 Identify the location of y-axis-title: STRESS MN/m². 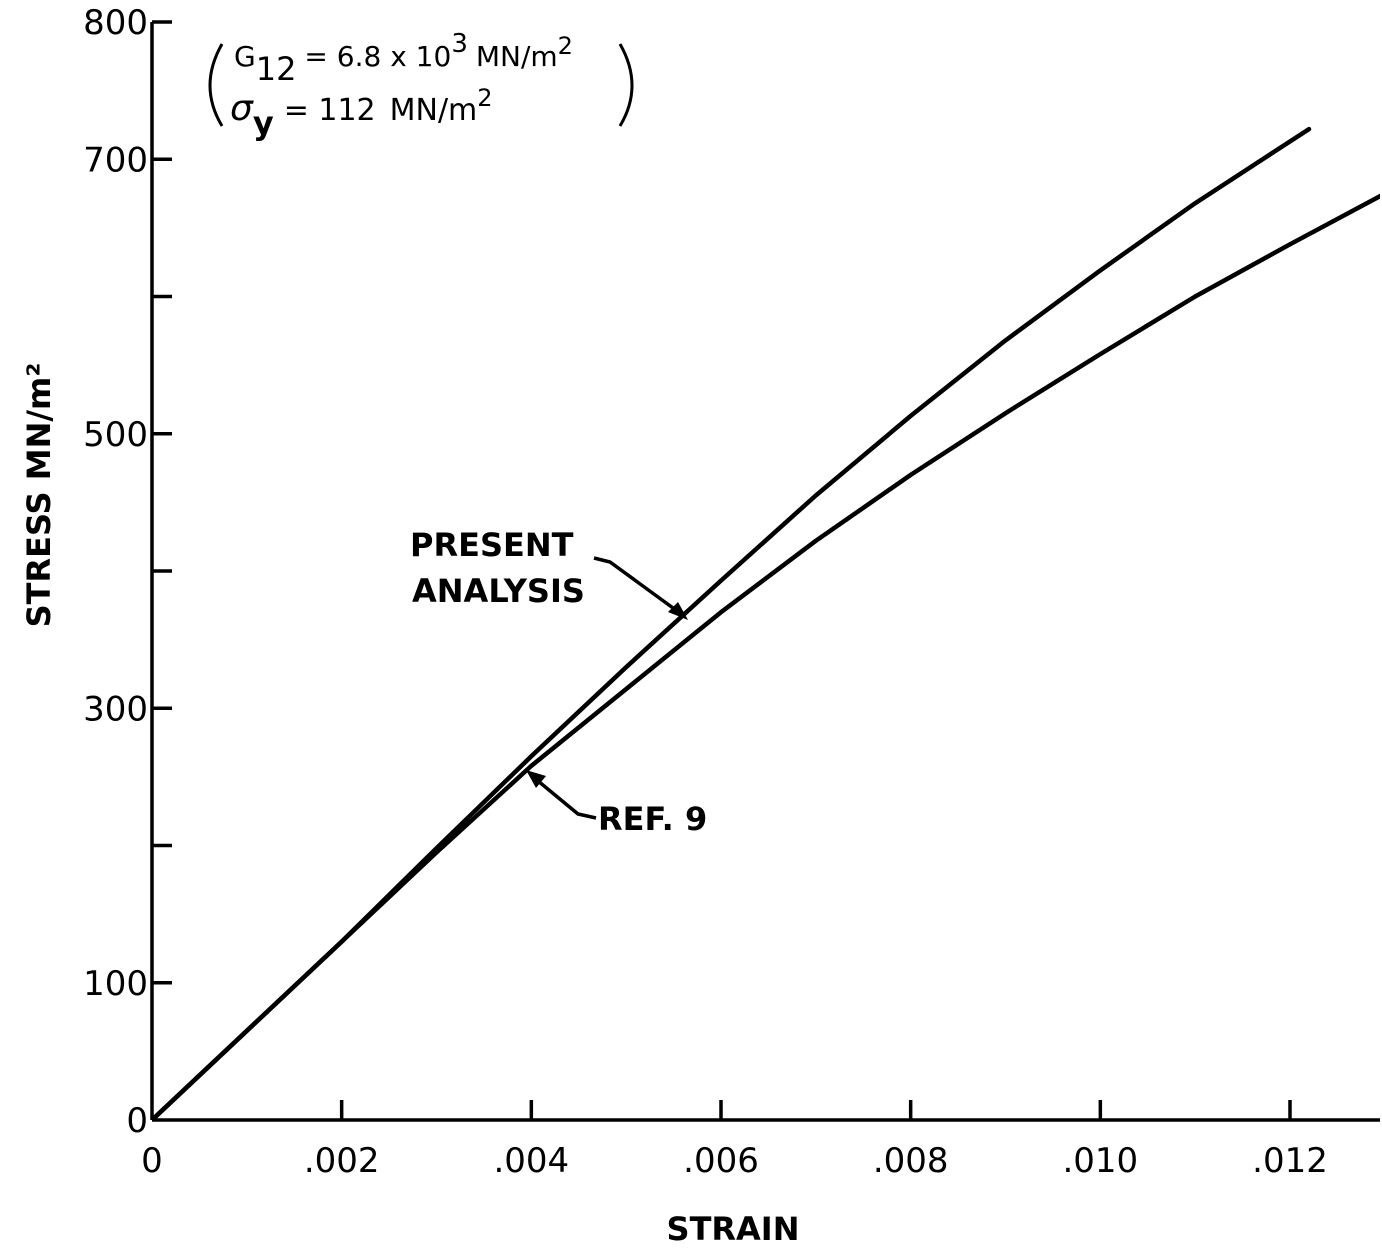
(39, 495).